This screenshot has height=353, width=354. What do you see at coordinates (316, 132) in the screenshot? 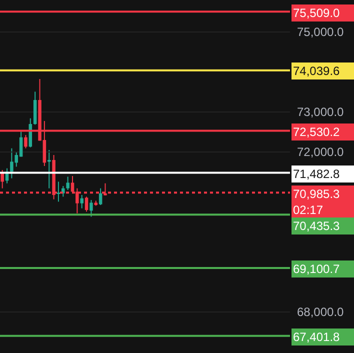
I see `ref-line-label: 72,530.2` at bounding box center [316, 132].